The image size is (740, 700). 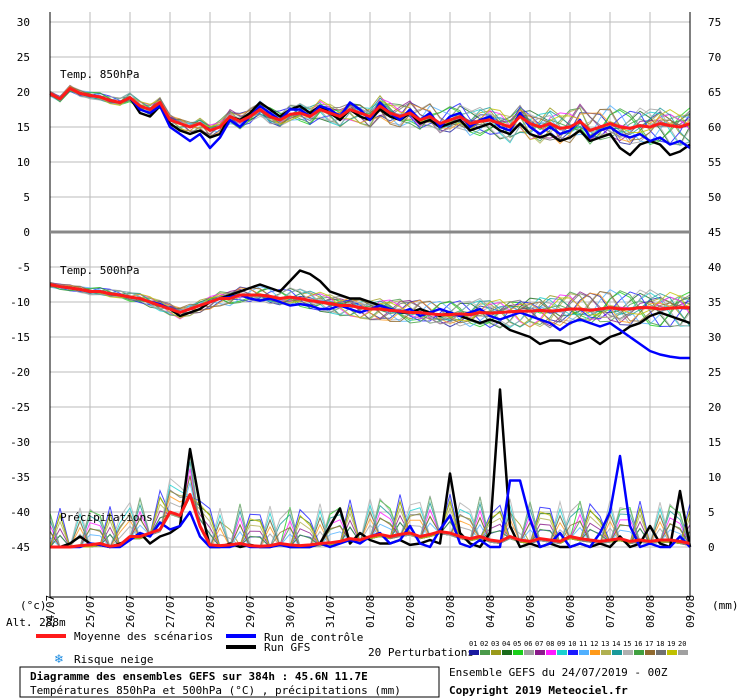 What do you see at coordinates (714, 162) in the screenshot?
I see `right-tick-label: 55` at bounding box center [714, 162].